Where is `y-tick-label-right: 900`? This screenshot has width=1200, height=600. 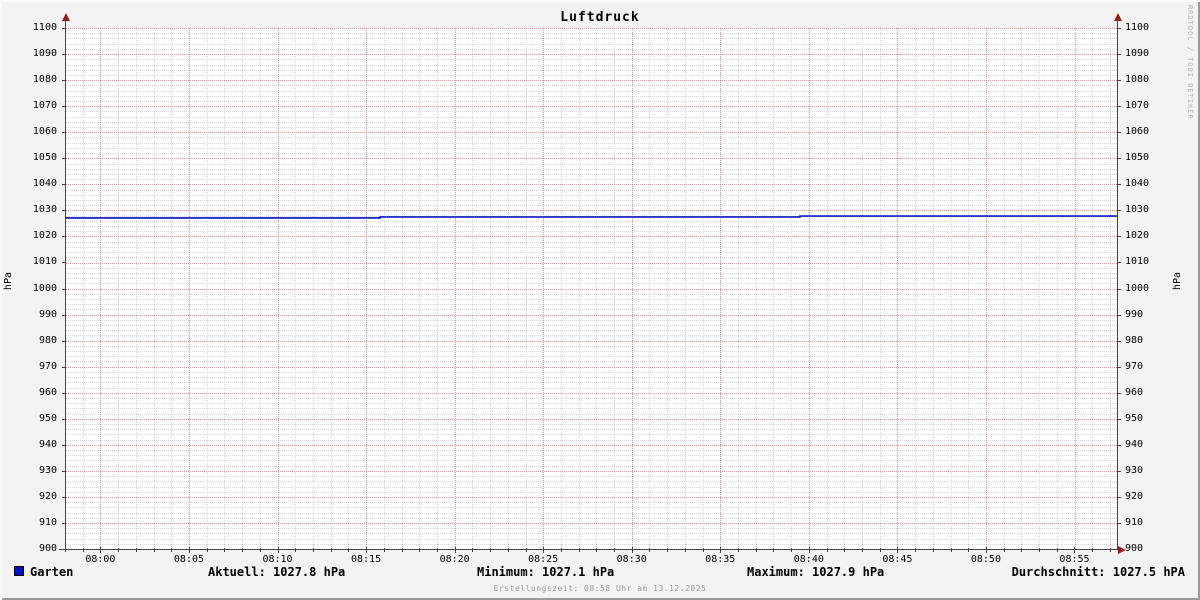 y-tick-label-right: 900 is located at coordinates (1134, 548).